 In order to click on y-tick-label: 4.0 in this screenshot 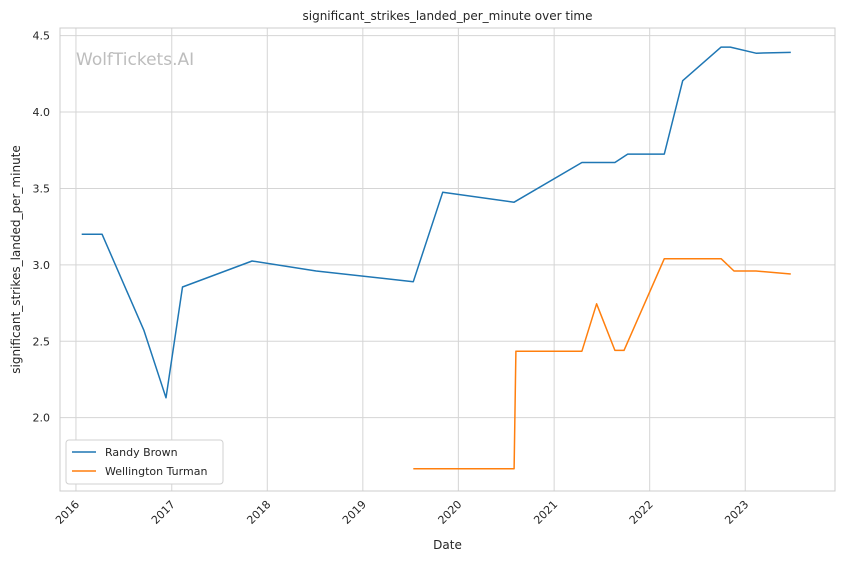, I will do `click(42, 112)`.